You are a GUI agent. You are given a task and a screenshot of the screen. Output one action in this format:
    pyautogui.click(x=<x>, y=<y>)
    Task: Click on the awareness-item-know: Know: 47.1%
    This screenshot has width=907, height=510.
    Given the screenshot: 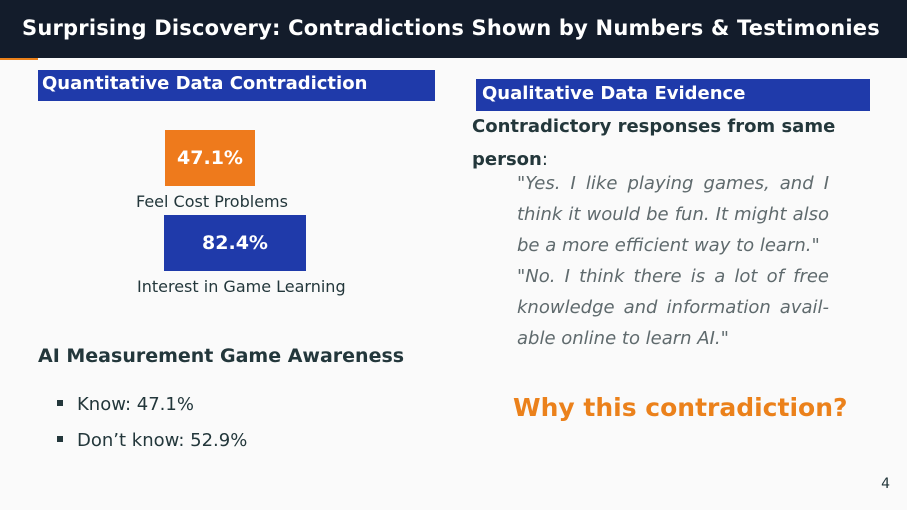 What is the action you would take?
    pyautogui.click(x=125, y=404)
    